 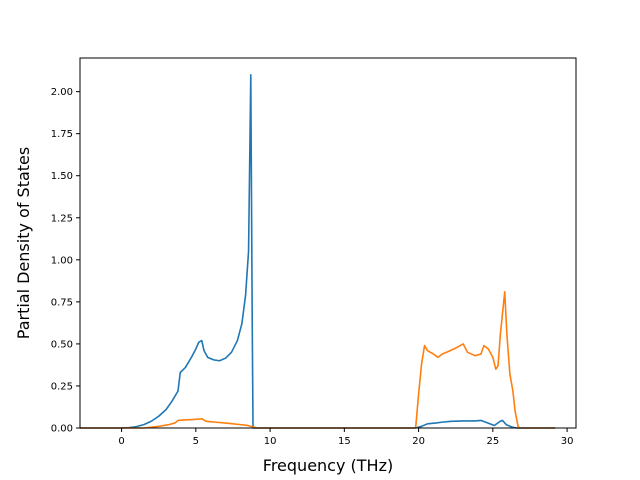 I want to click on x-axis-label: Frequency (THz), so click(x=328, y=465).